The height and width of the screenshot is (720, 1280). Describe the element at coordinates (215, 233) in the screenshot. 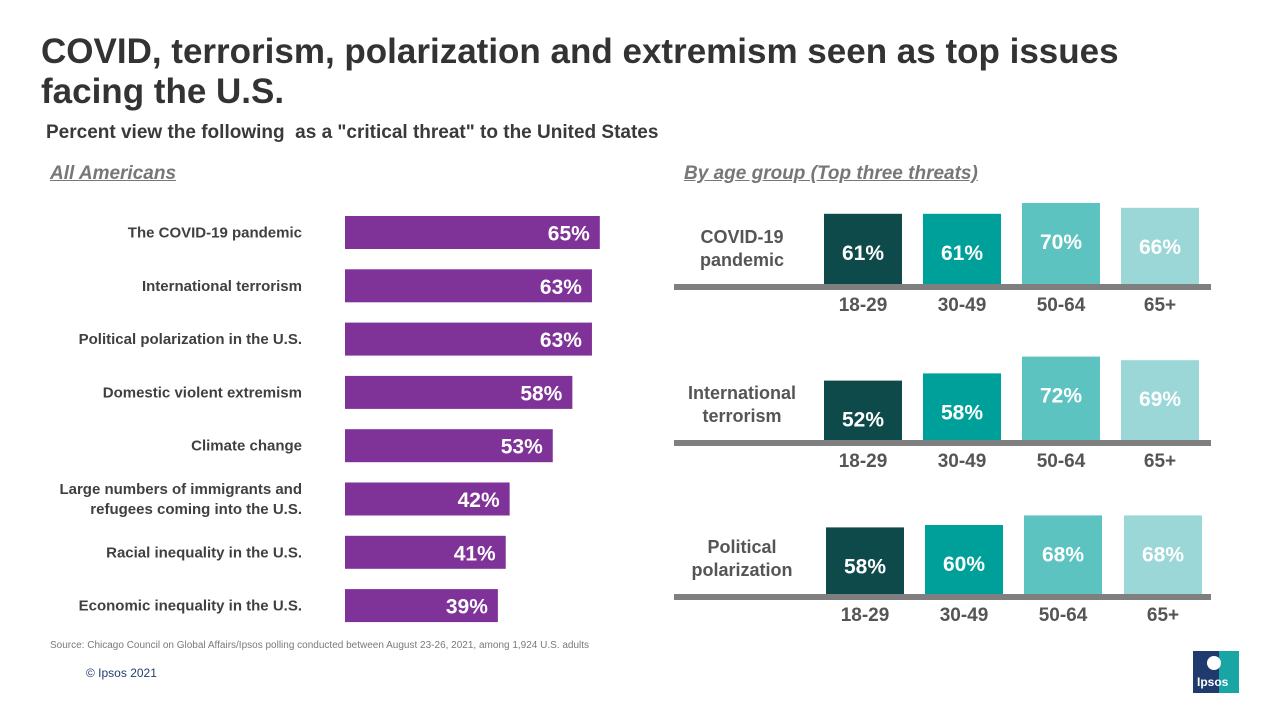

I see `category-label-1: The COVID-19 pandemic` at that location.